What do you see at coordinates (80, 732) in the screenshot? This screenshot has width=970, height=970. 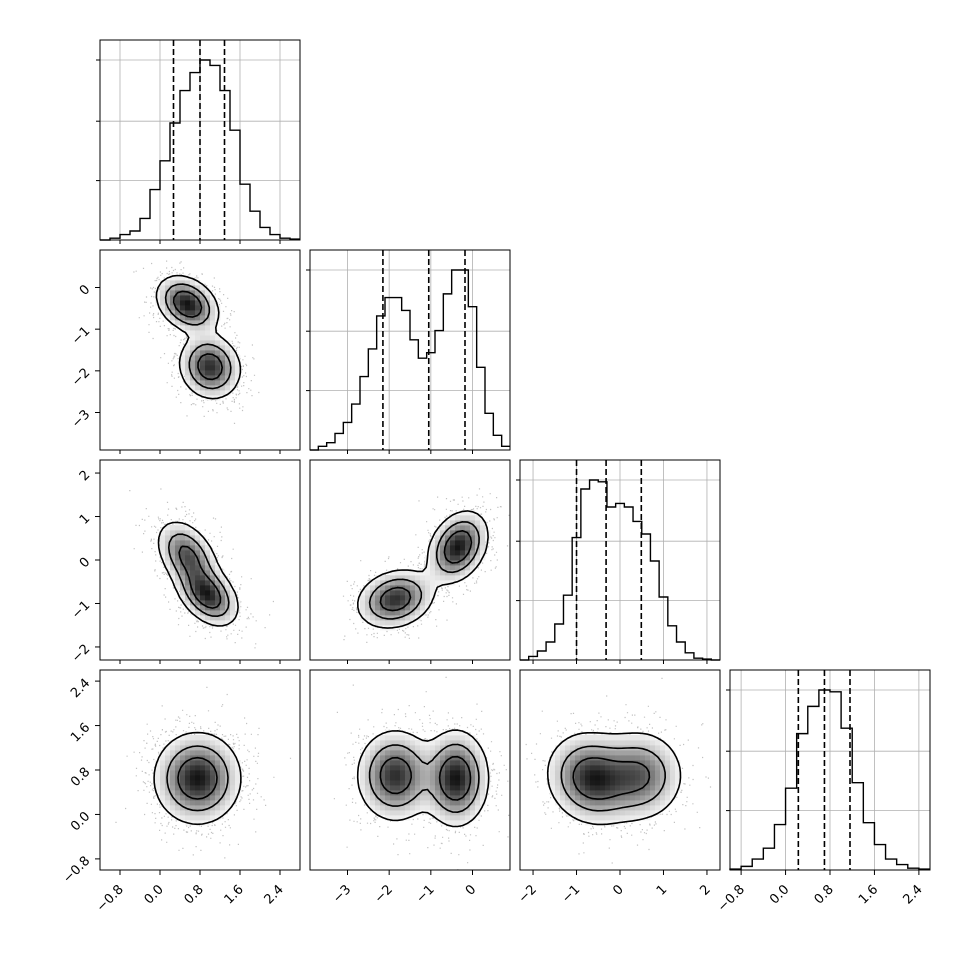 I see `ytick-label-p3-3: 1.6` at bounding box center [80, 732].